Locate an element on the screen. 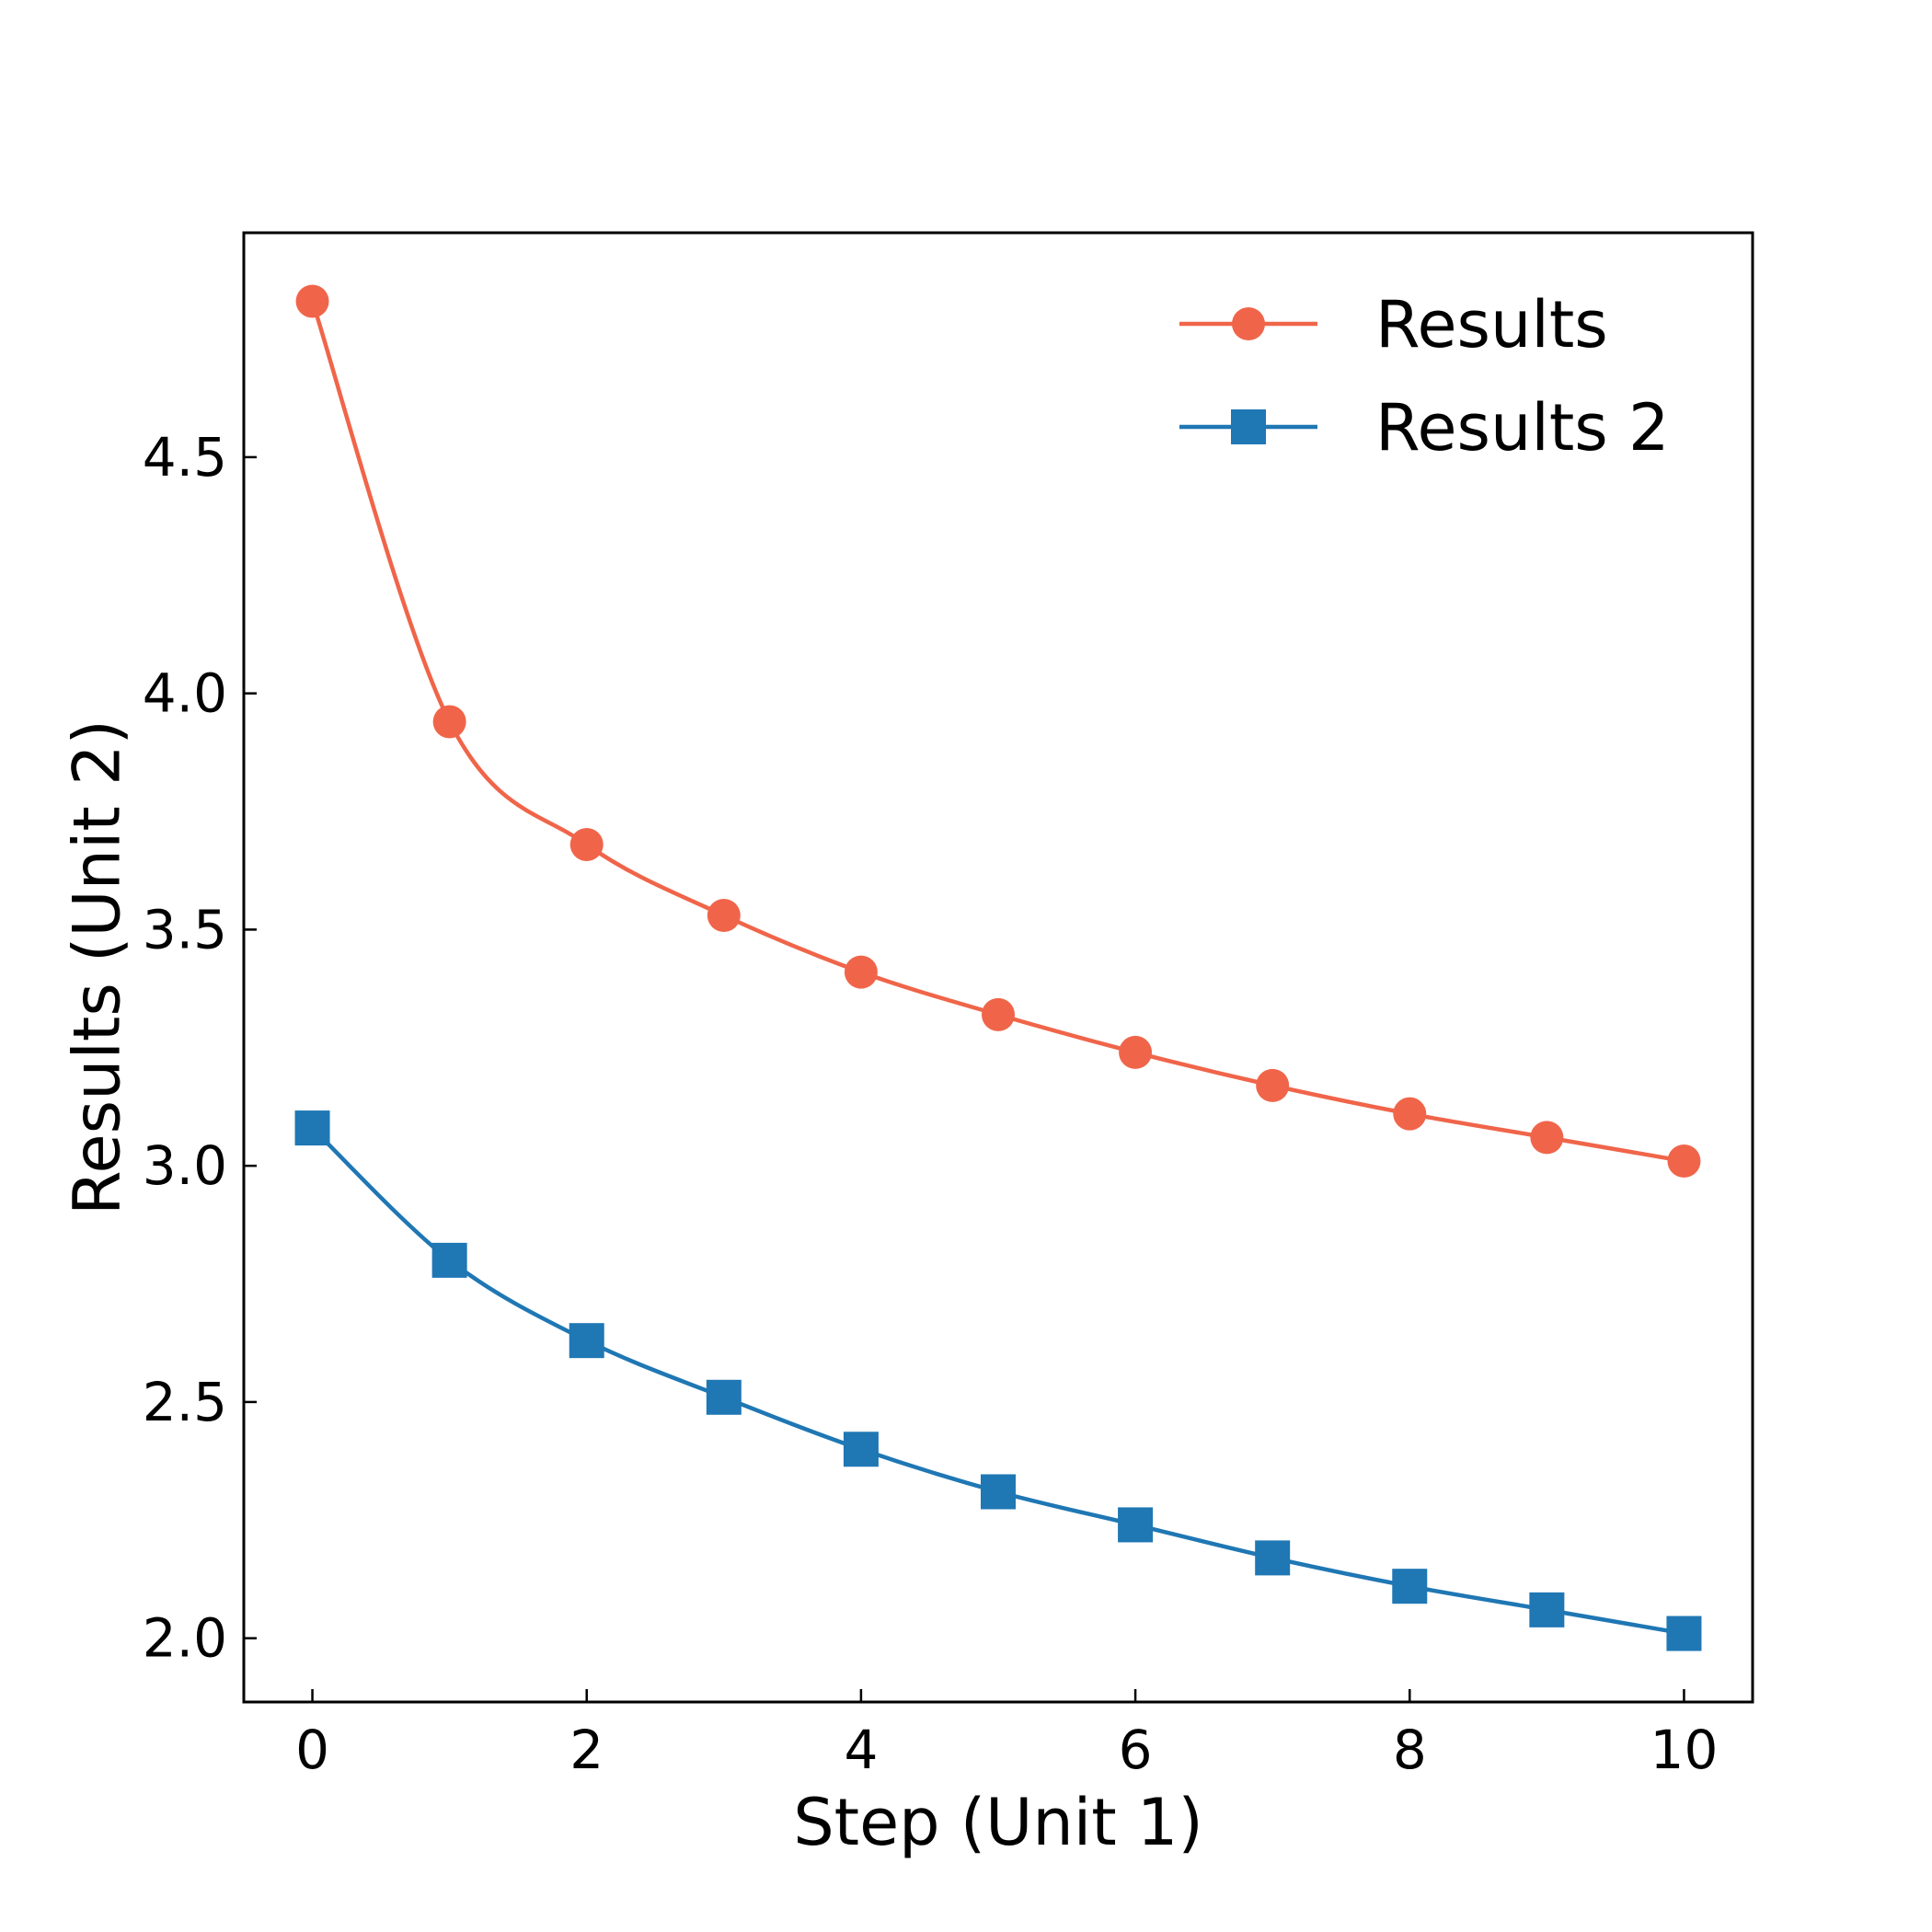 Image resolution: width=1932 pixels, height=1932 pixels. legend-label: Results 2 is located at coordinates (1522, 428).